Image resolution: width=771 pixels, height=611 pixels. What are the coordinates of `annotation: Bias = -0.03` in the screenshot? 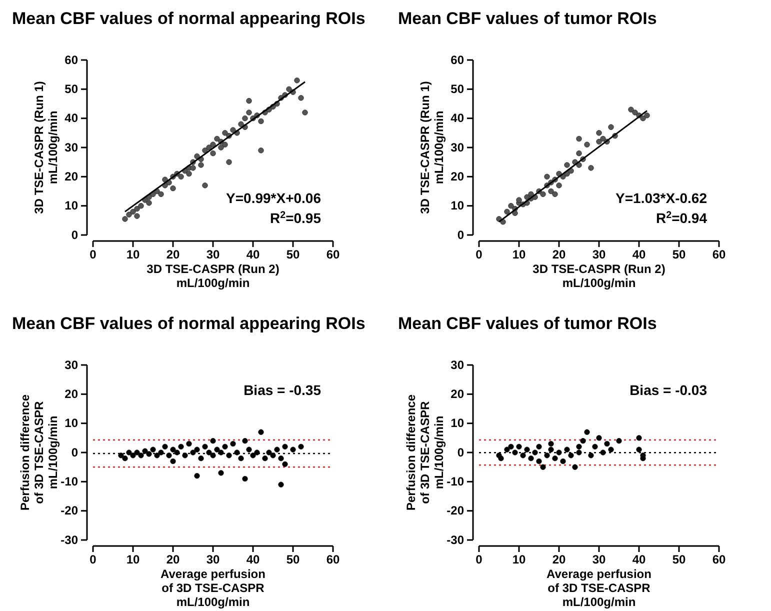 It's located at (669, 390).